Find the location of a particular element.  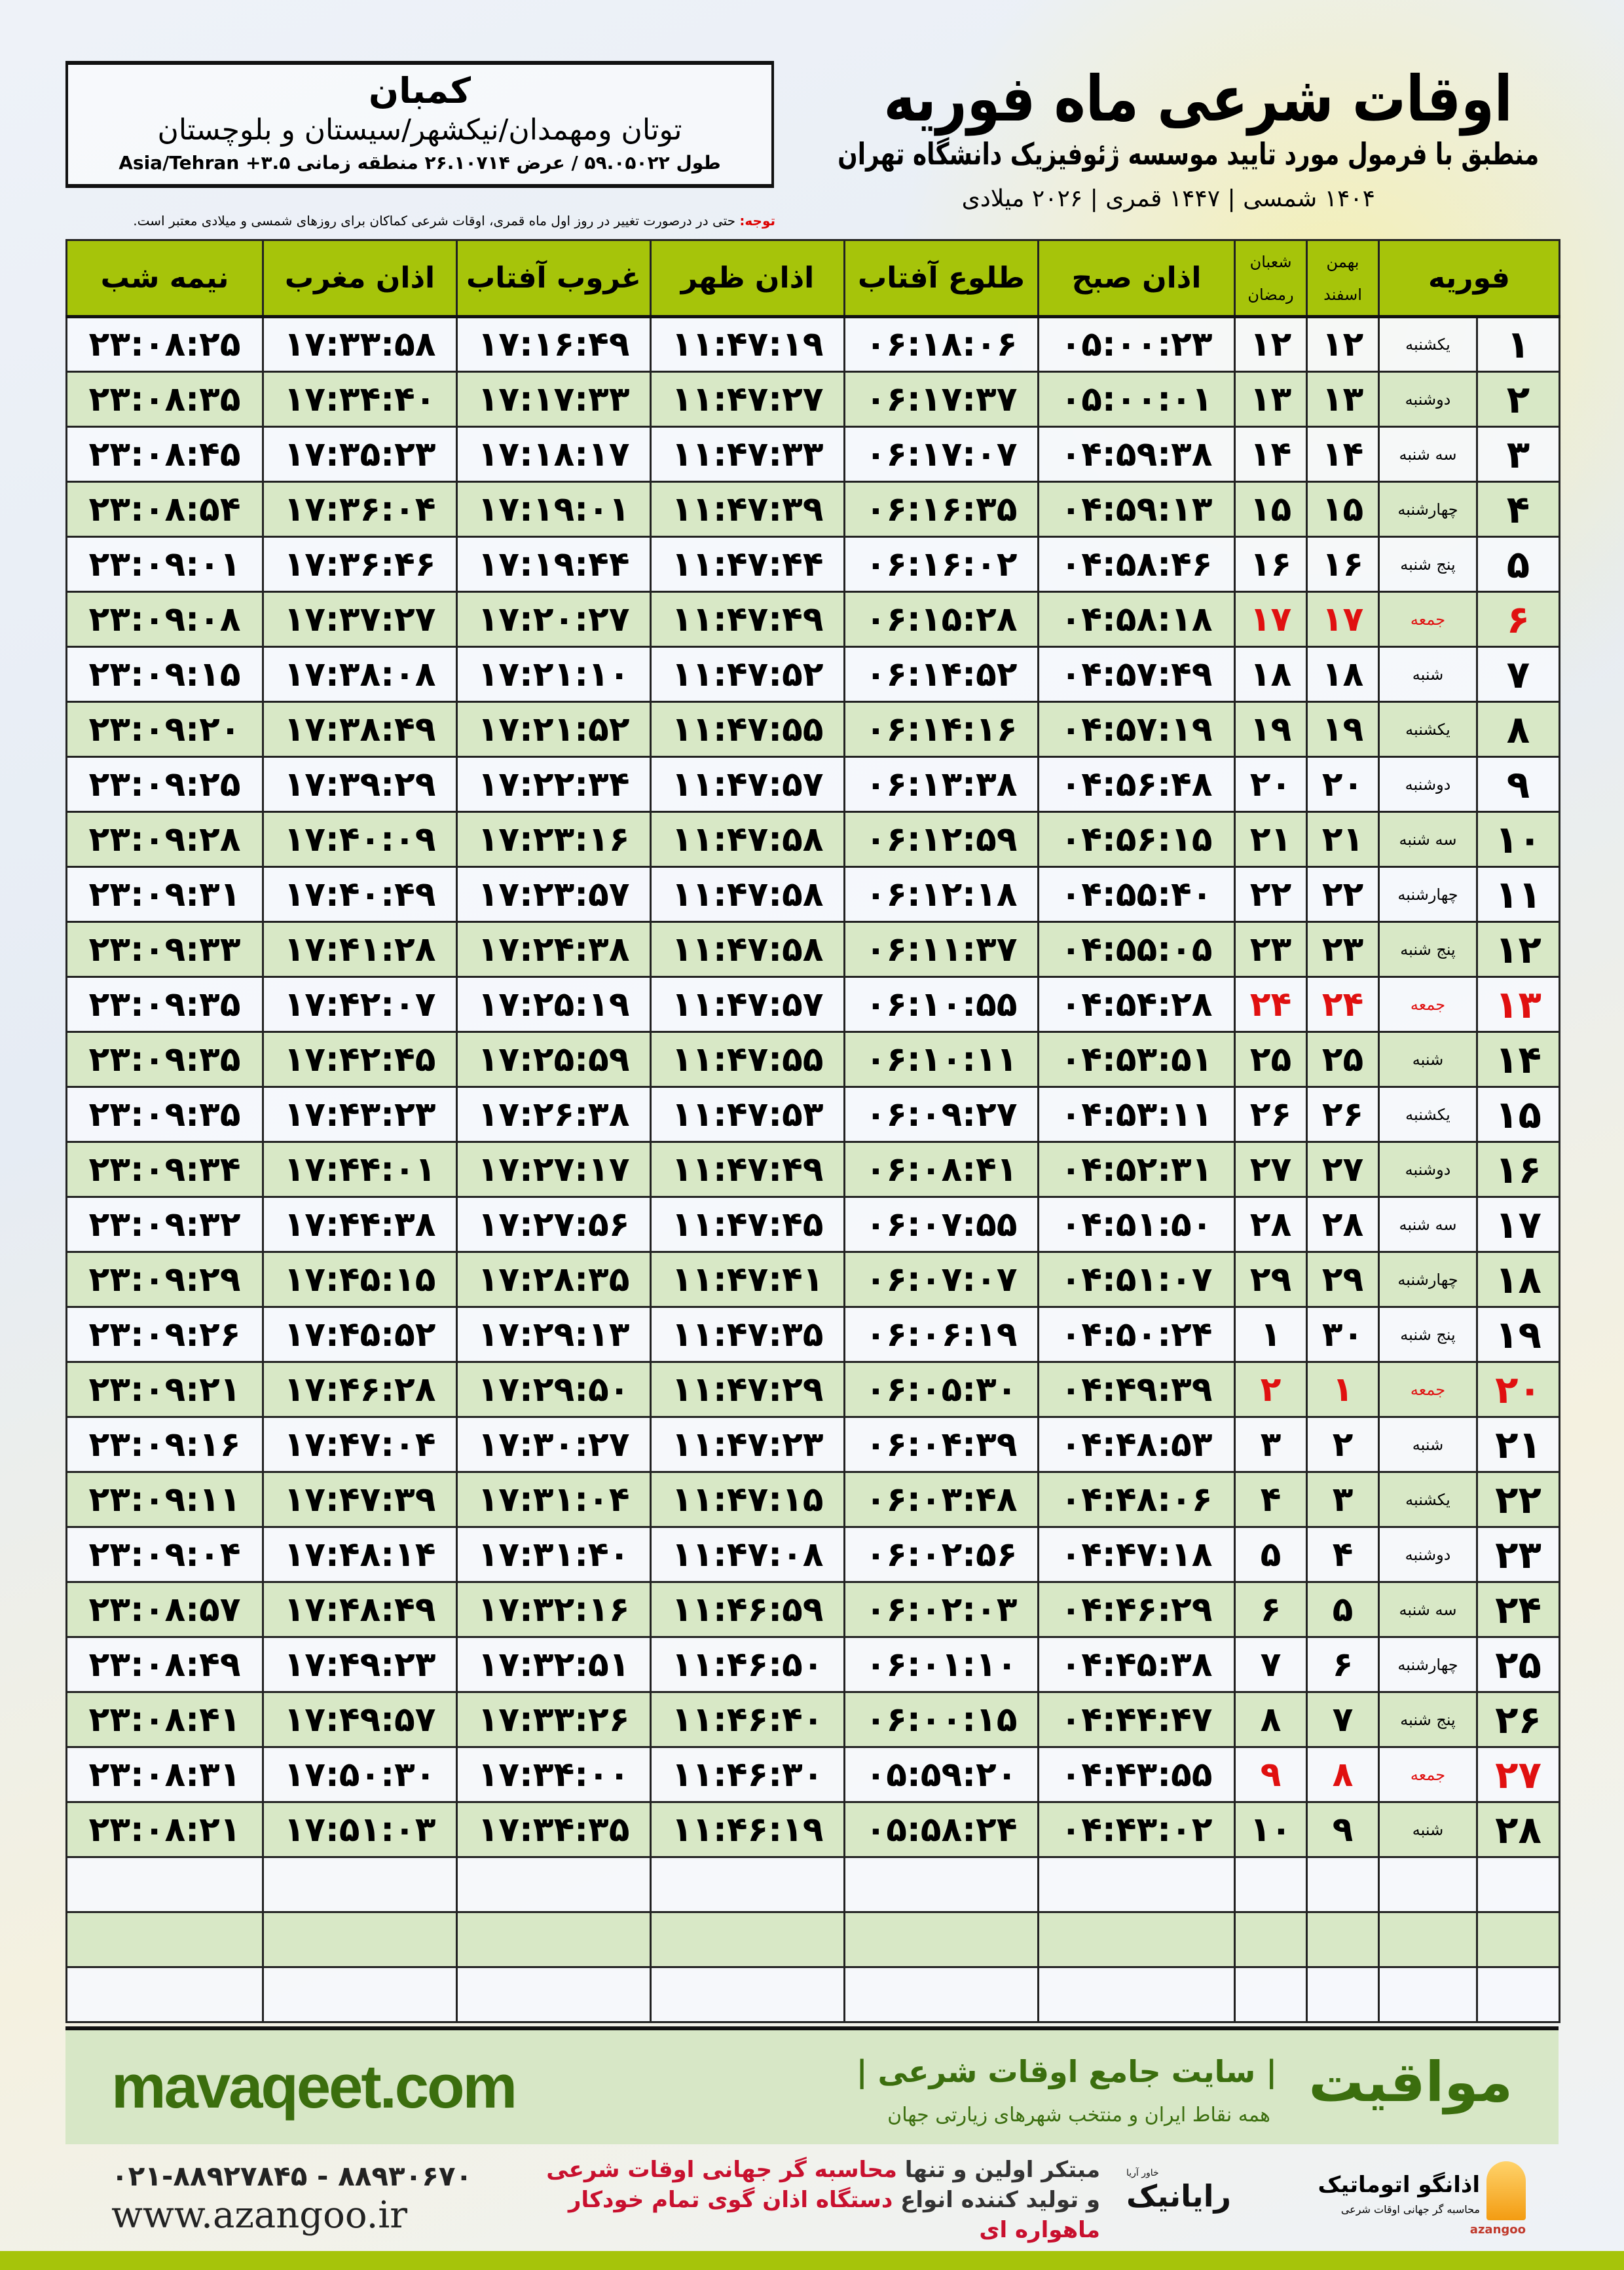

cell-nime: ۲۳:۰۹:۳۴ is located at coordinates (164, 1169).